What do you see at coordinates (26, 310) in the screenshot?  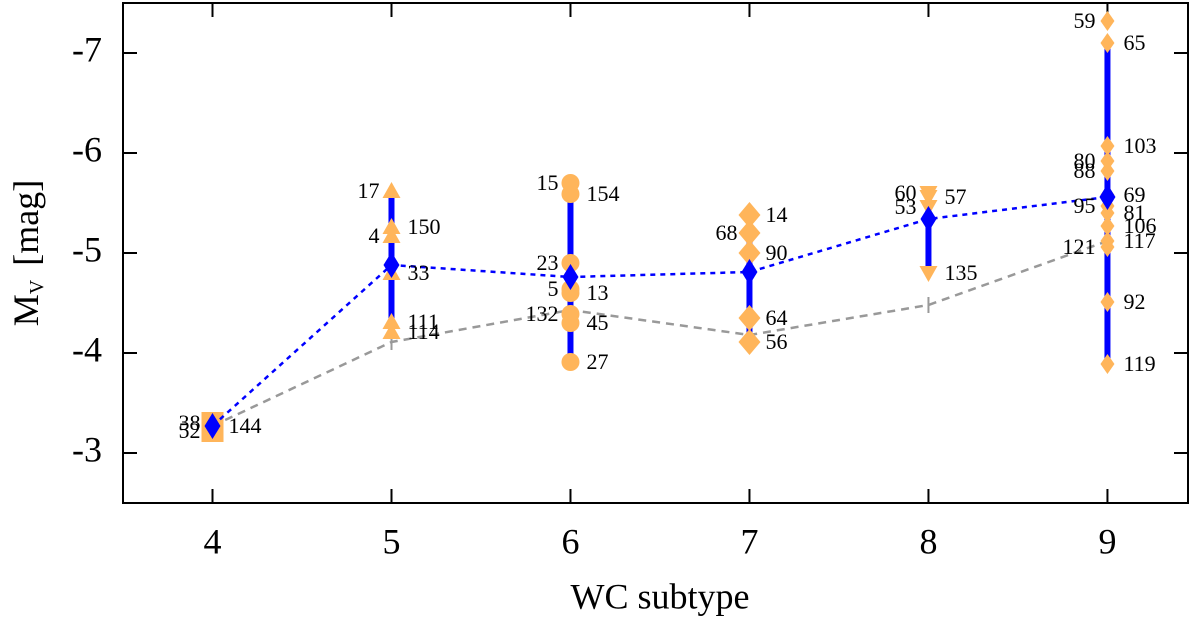 I see `y-label-main: M` at bounding box center [26, 310].